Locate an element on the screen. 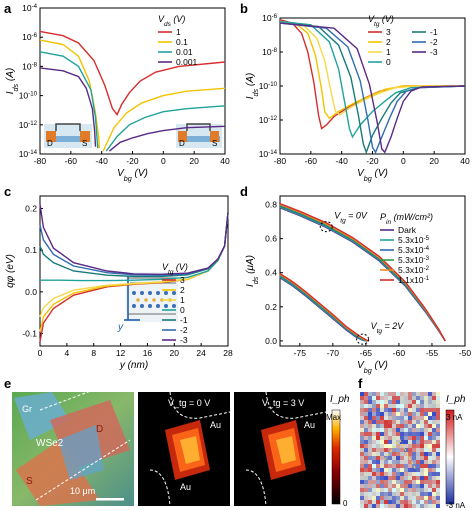  y-tick-label: 0.2 is located at coordinates (31, 209).